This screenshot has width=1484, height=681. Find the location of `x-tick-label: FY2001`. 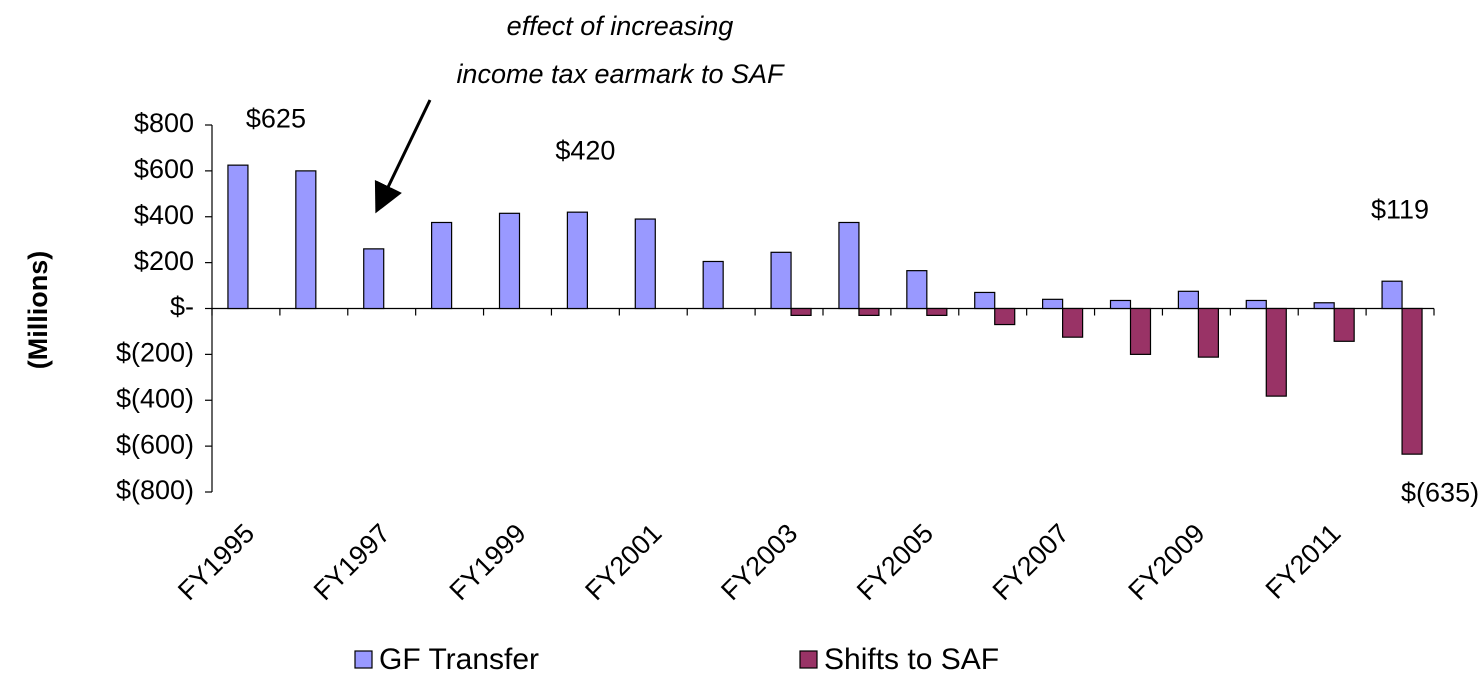

x-tick-label: FY2001 is located at coordinates (623, 562).